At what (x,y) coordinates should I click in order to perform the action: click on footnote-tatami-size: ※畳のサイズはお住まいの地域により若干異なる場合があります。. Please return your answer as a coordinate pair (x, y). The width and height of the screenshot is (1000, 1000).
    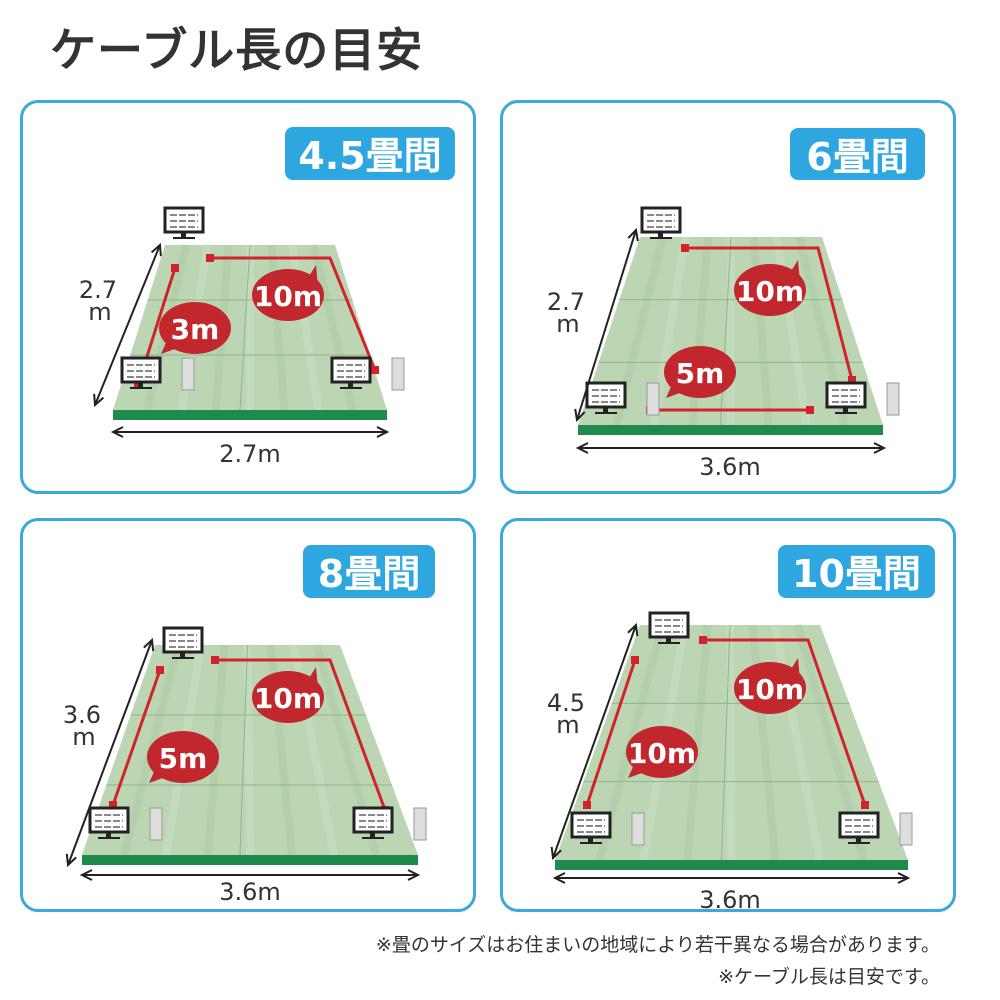
    Looking at the image, I should click on (657, 945).